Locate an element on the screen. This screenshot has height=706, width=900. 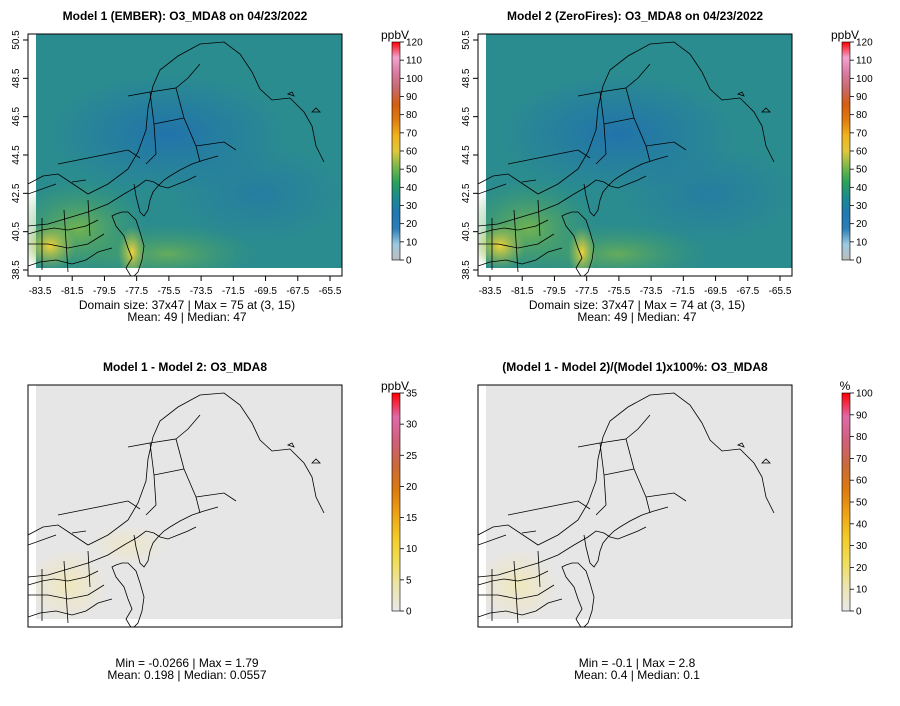
colorbar-tick-label: 5 is located at coordinates (409, 580).